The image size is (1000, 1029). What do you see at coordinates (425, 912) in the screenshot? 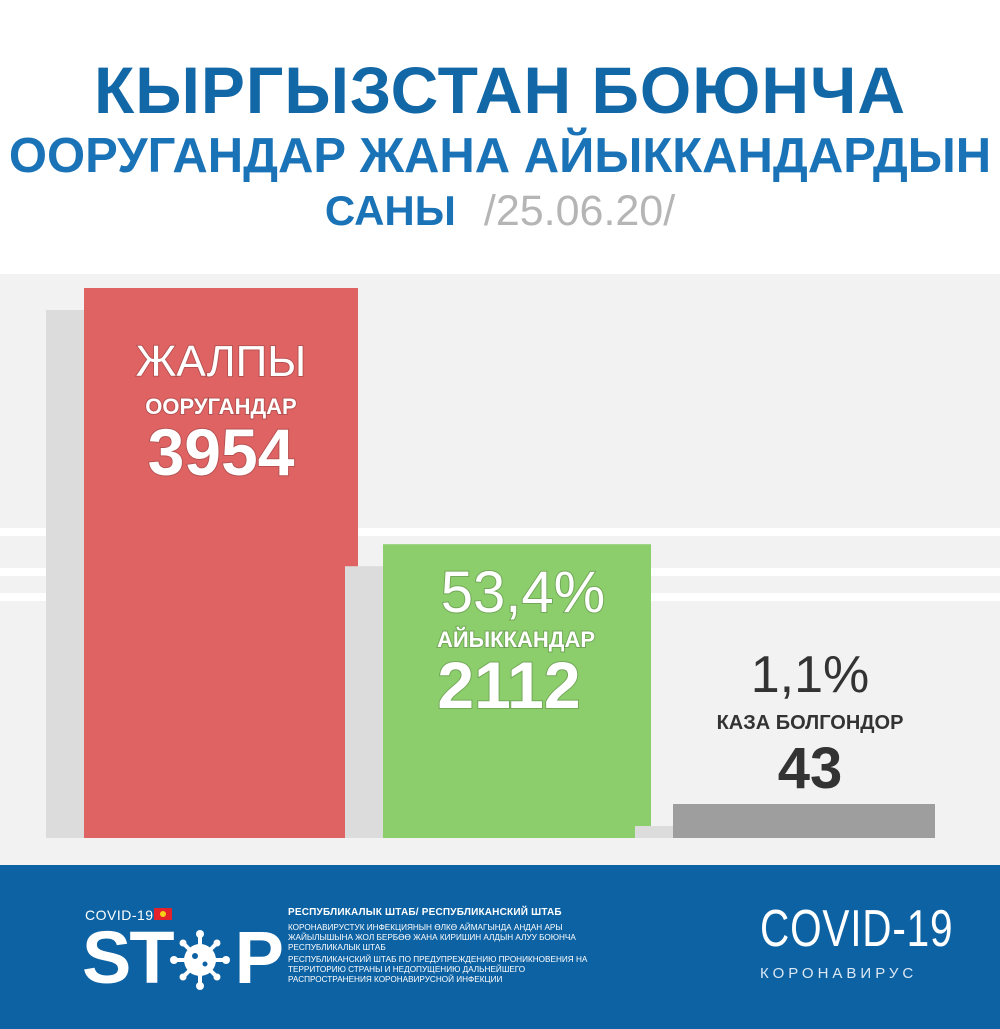
I see `hq-title: РЕСПУБЛИКАЛЫК ШТАБ/ РЕСПУБЛИКАНСКИЙ ШТАБ` at bounding box center [425, 912].